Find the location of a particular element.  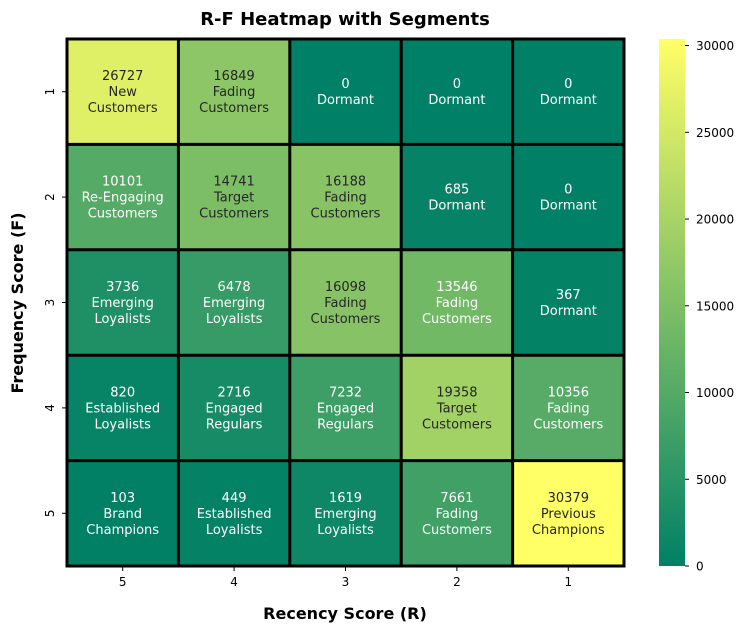

cell-label: 2716 Engaged Regulars is located at coordinates (234, 408).